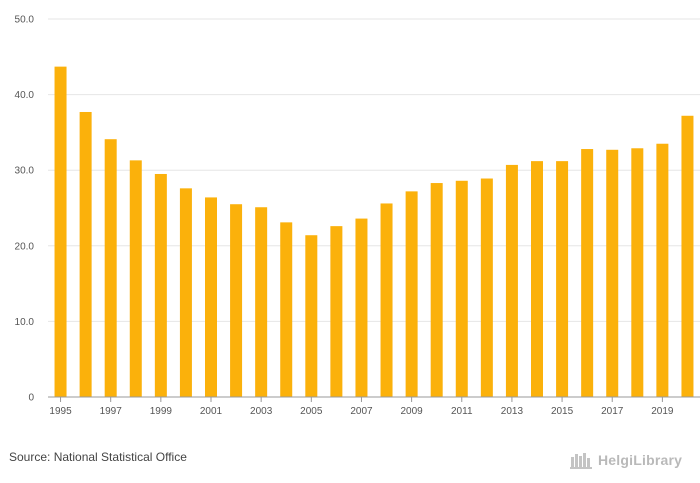 This screenshot has height=483, width=700. I want to click on bar-2005, so click(311, 316).